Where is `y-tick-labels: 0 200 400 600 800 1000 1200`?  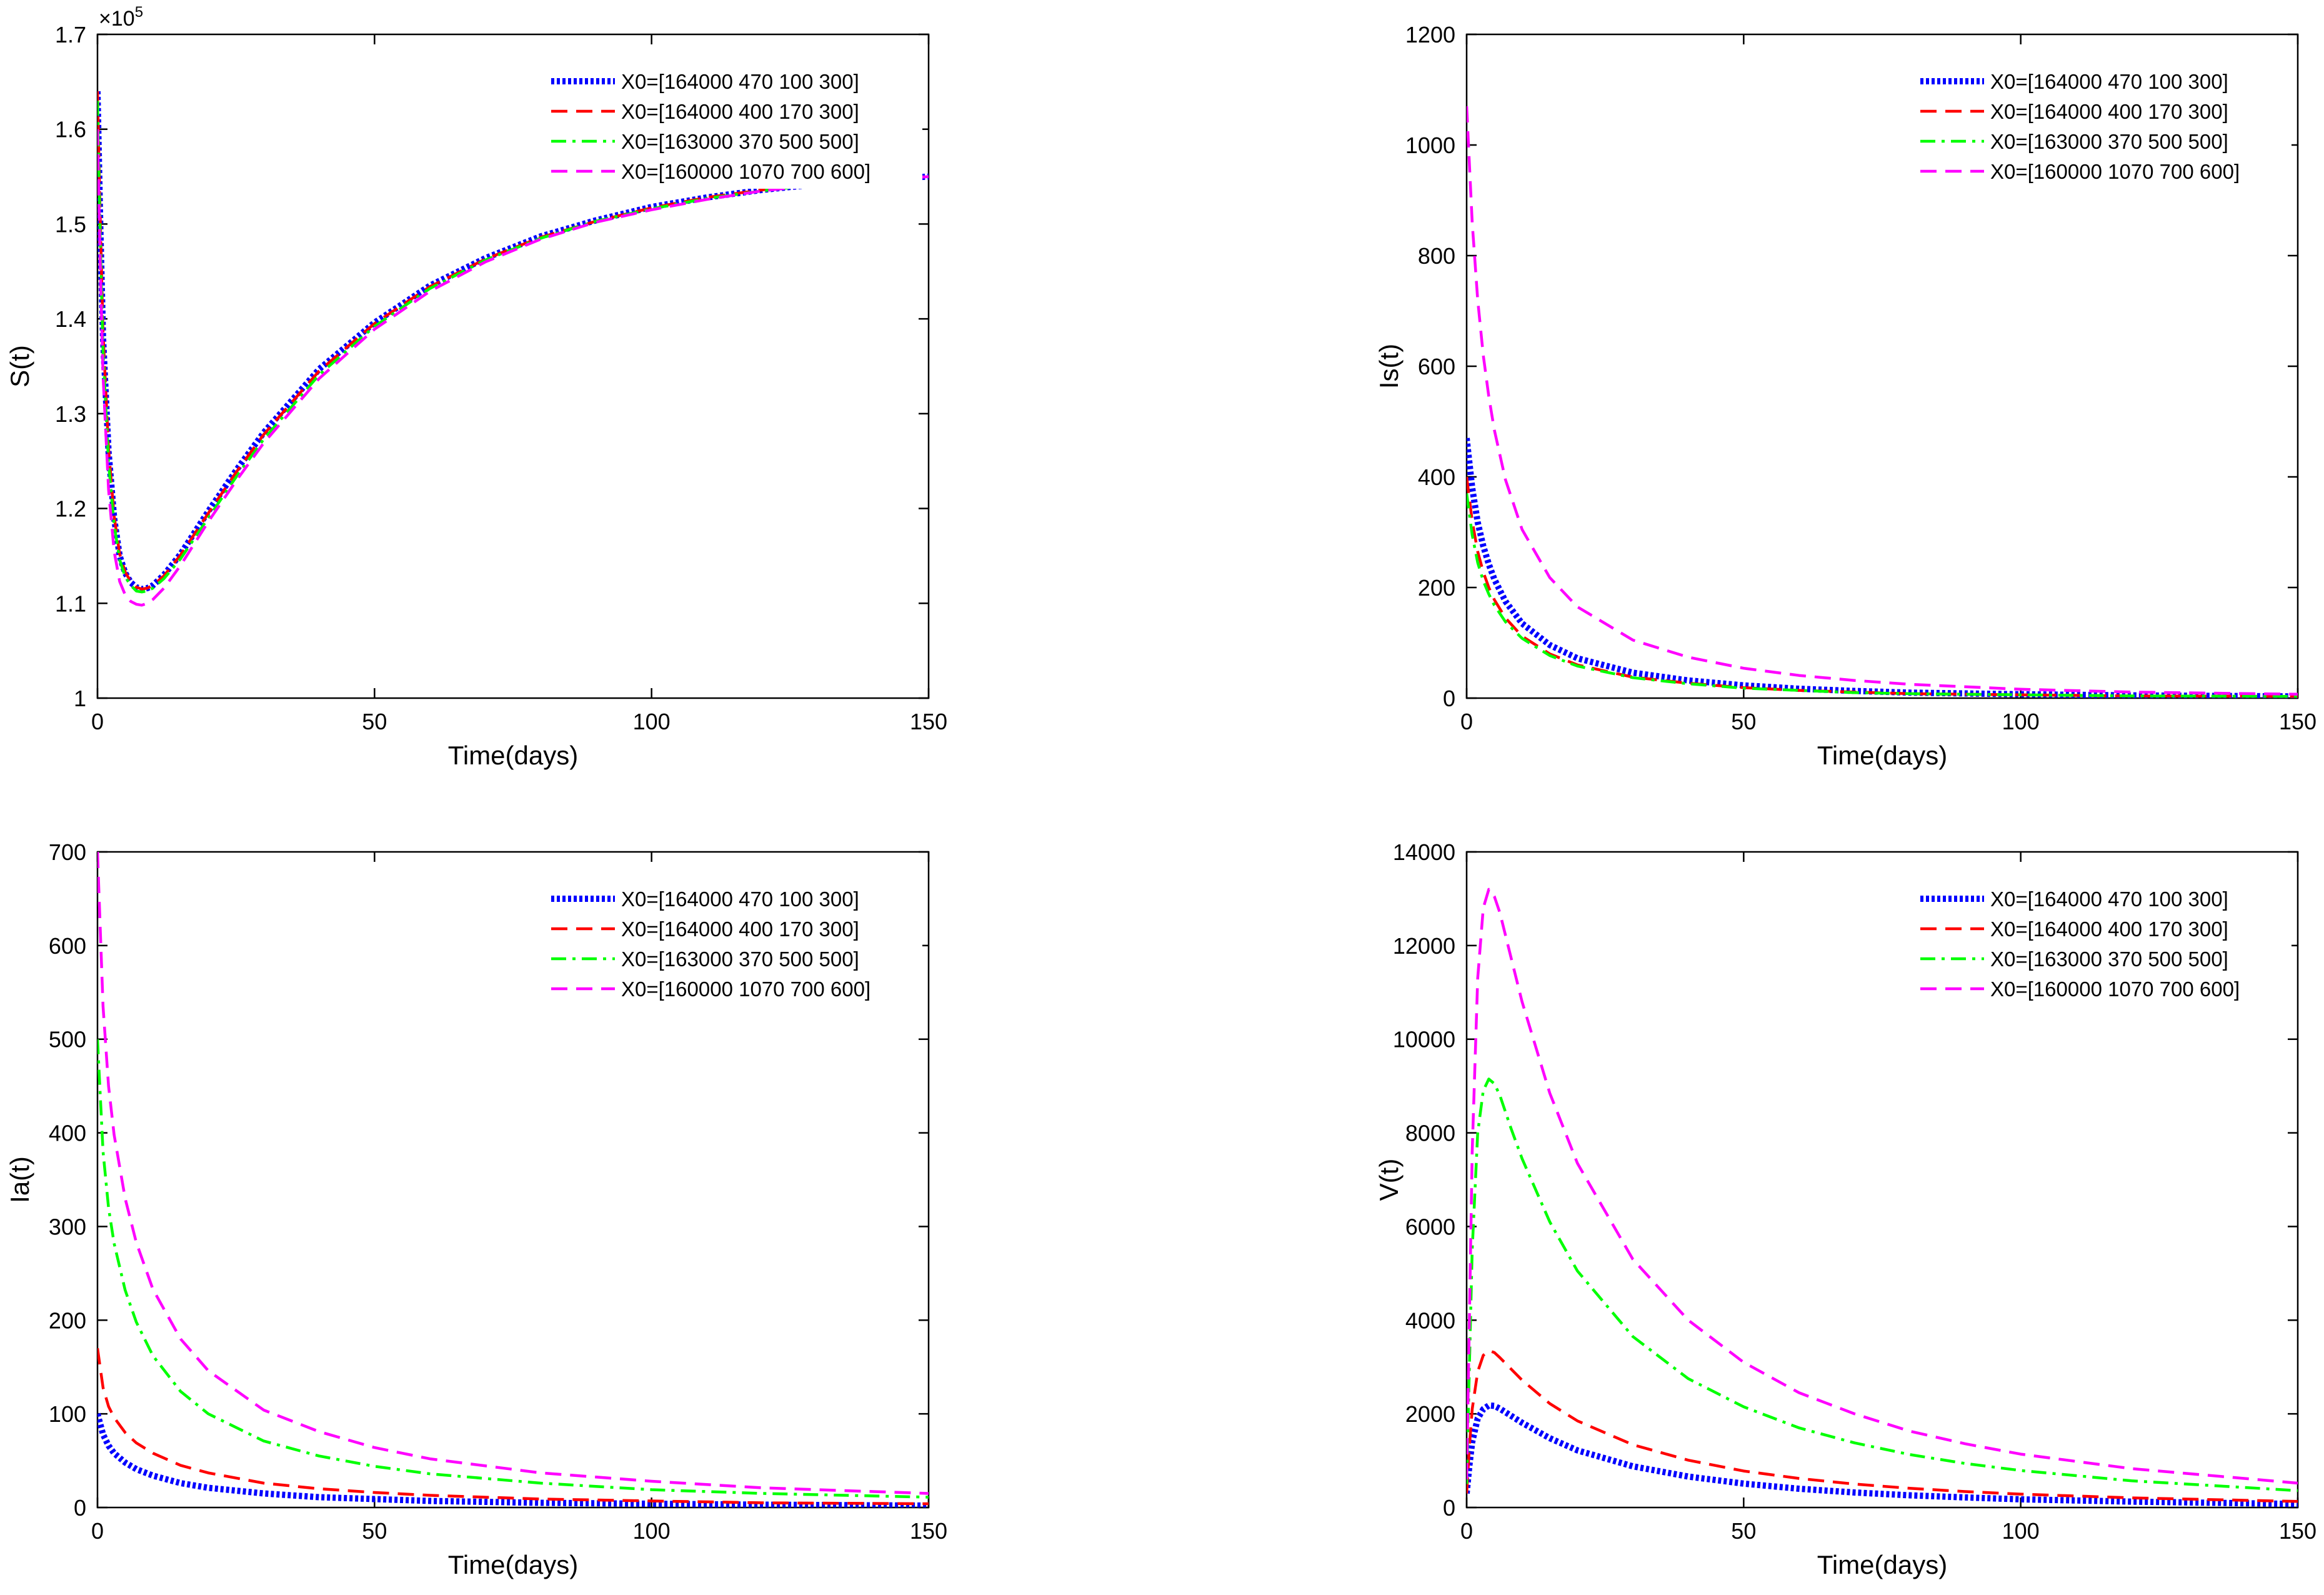
y-tick-labels: 0 200 400 600 800 1000 1200 is located at coordinates (1430, 366).